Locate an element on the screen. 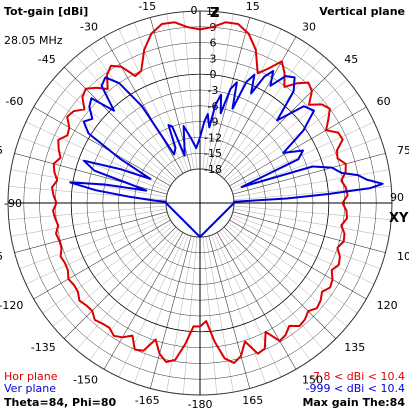  radial-tick-label: -9 is located at coordinates (213, 122).